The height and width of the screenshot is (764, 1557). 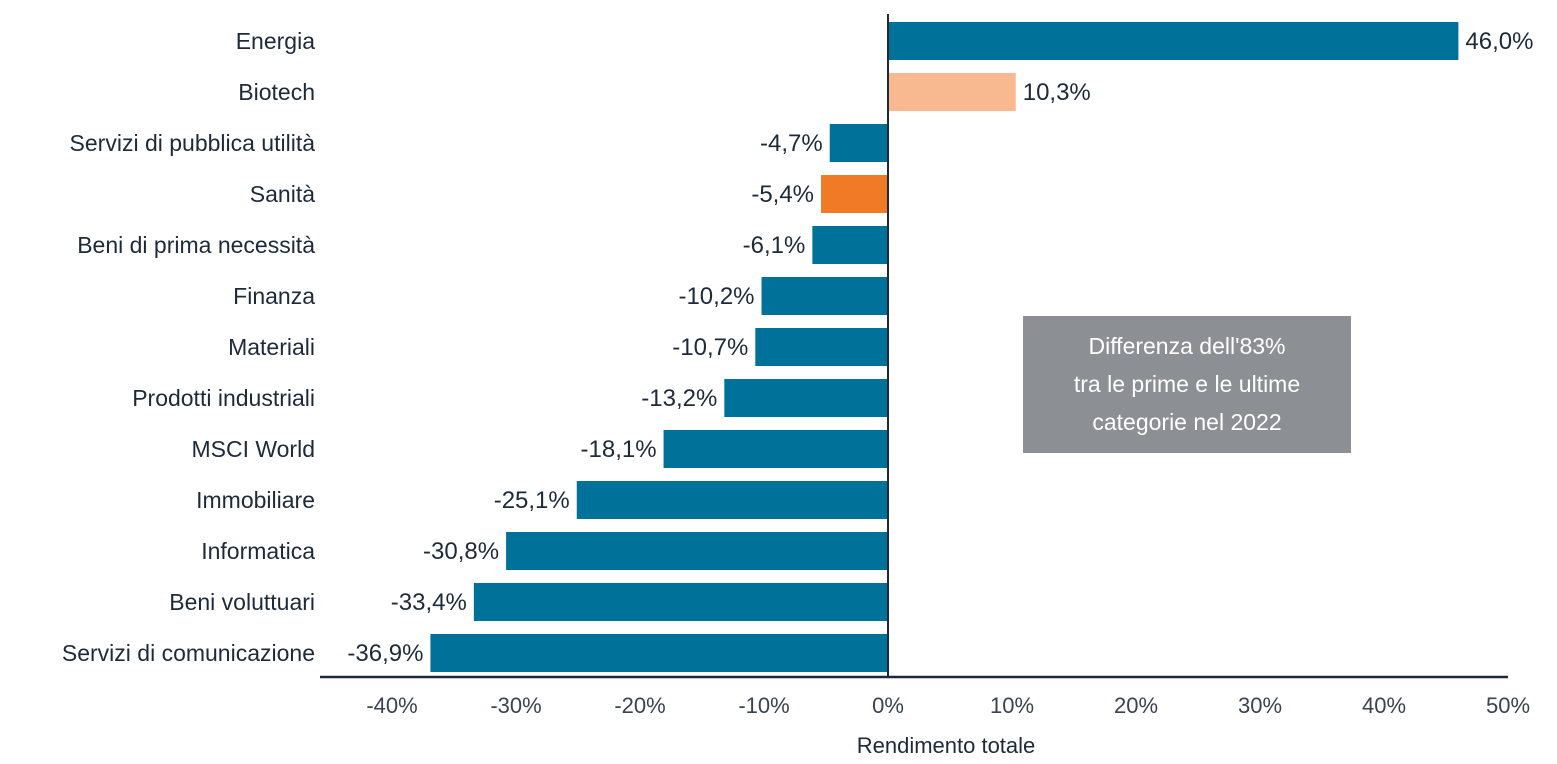 What do you see at coordinates (253, 449) in the screenshot?
I see `category-label: MSCI World` at bounding box center [253, 449].